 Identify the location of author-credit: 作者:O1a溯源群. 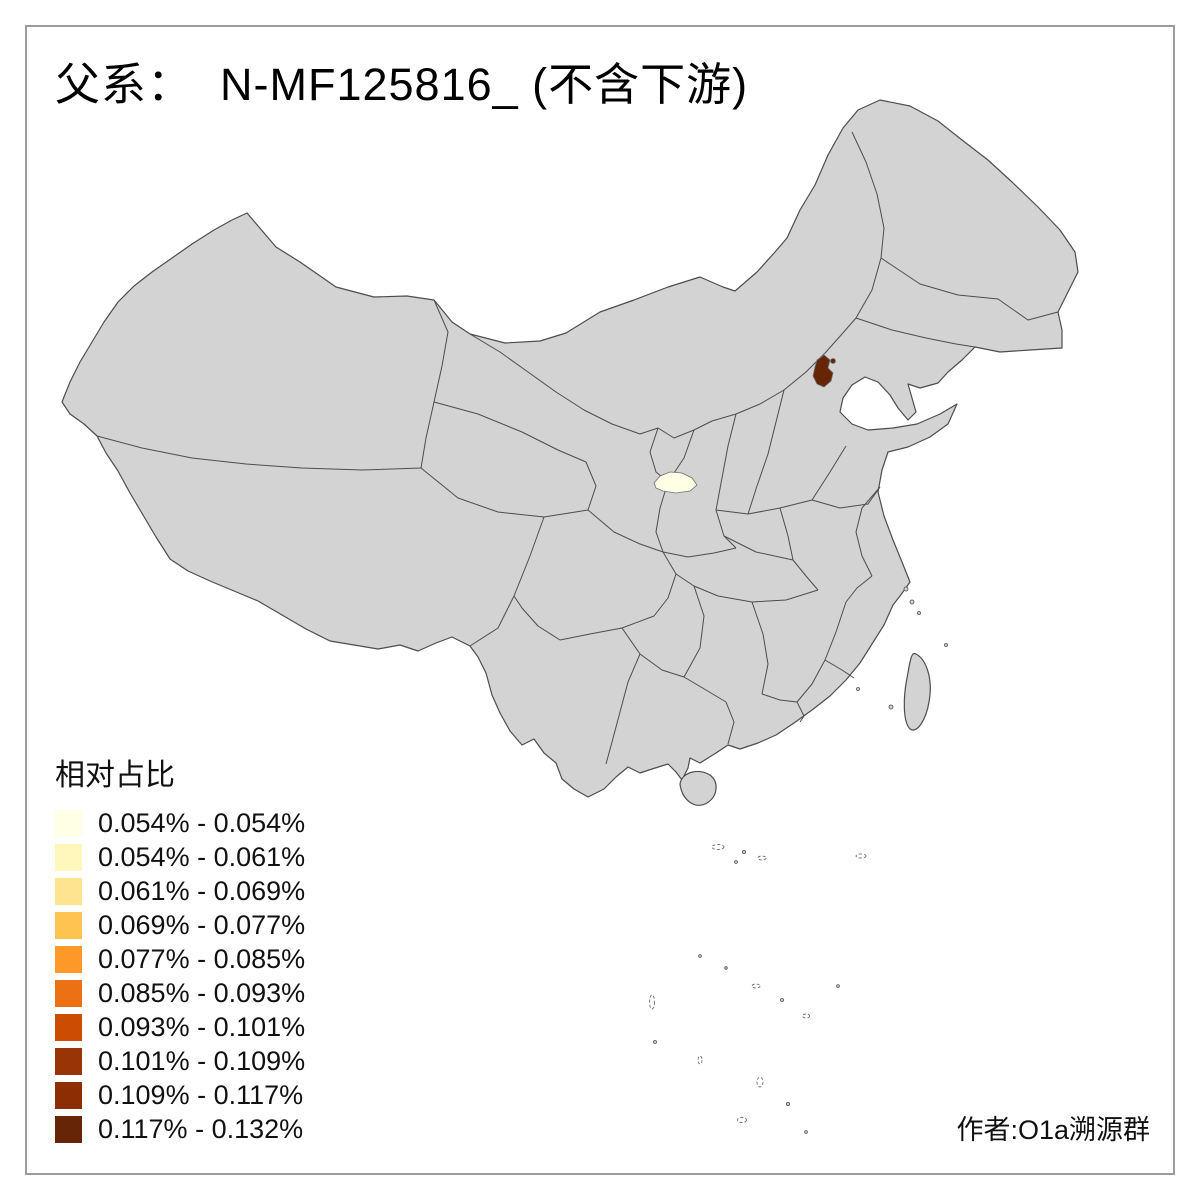
(1053, 1130).